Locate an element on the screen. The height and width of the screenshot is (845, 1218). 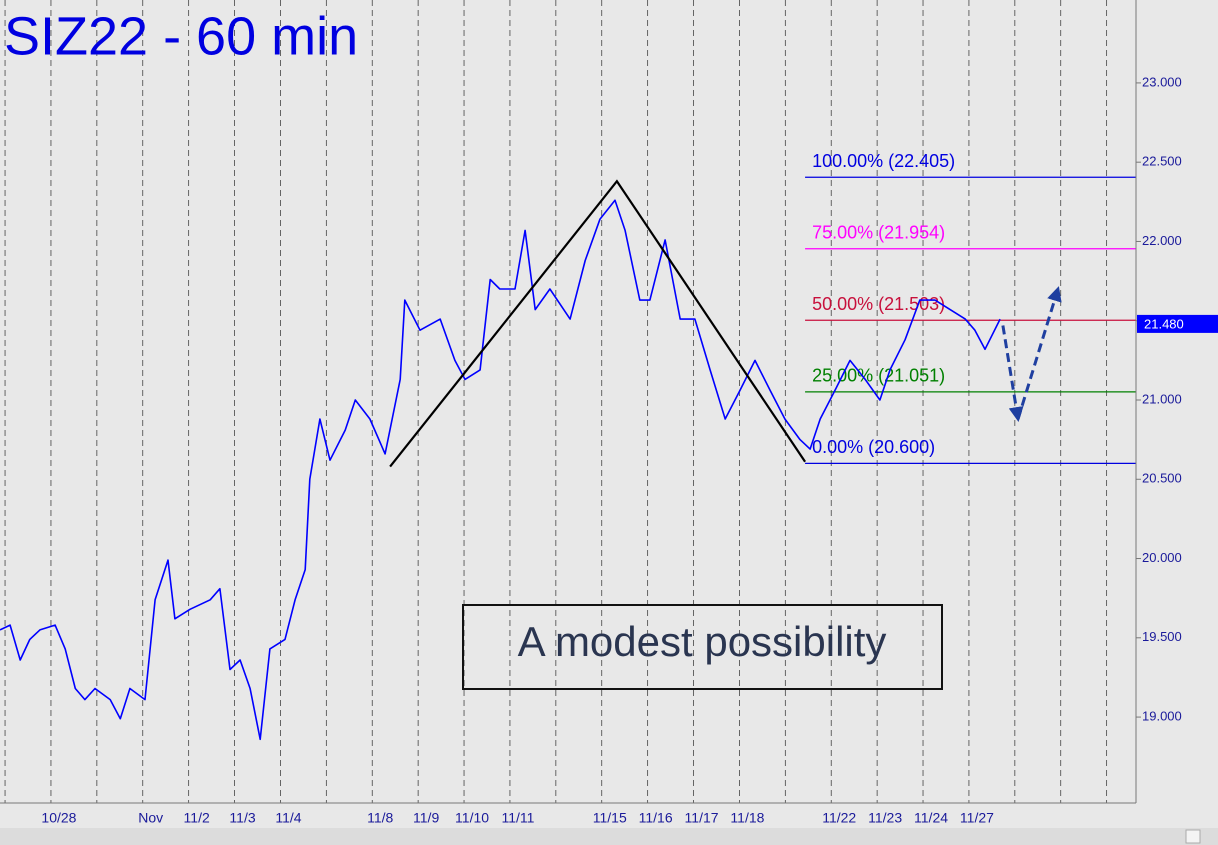
x-tick-label: 11/3 is located at coordinates (242, 818).